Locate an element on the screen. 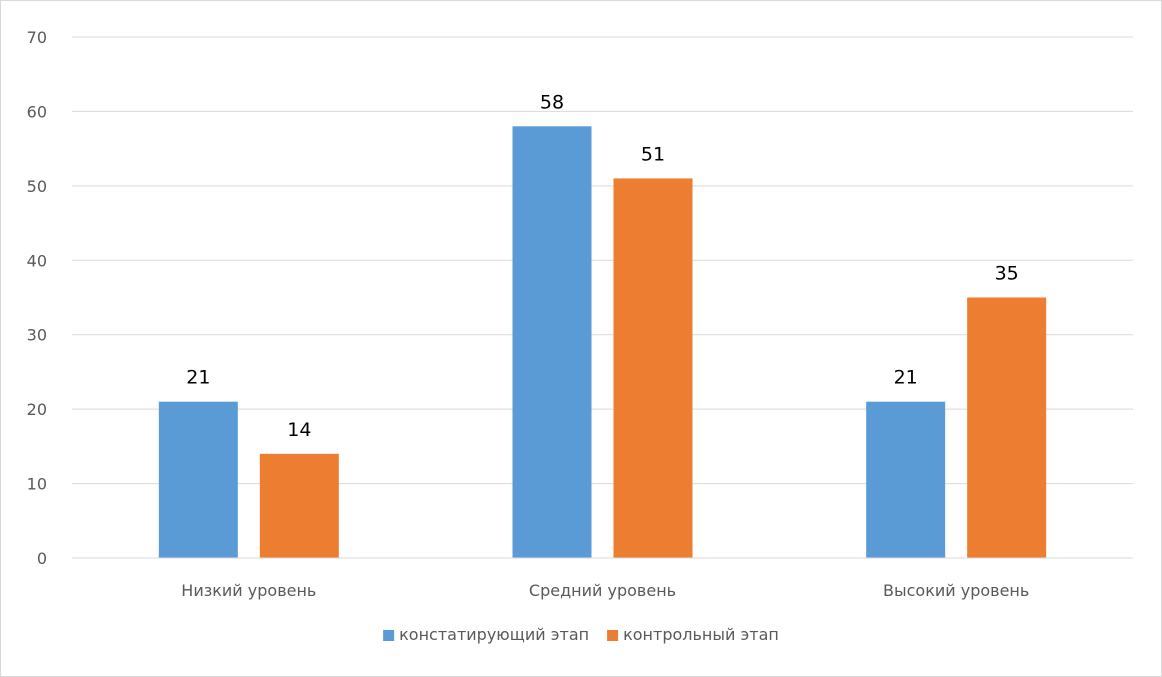  y-tick-label: 20 is located at coordinates (37, 409).